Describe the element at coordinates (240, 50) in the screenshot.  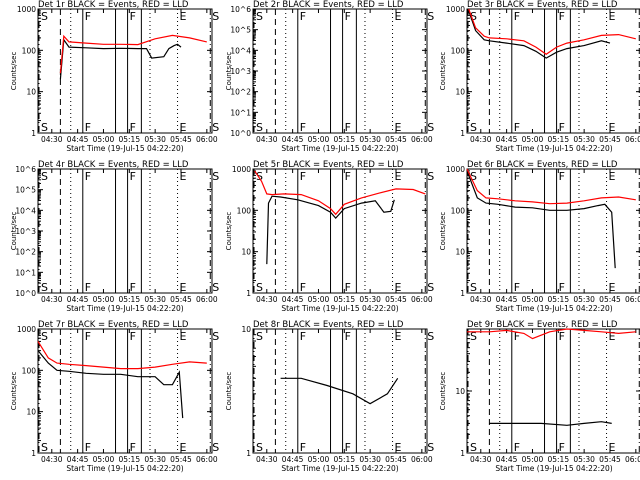
I see `ytick-label: 10^4` at that location.